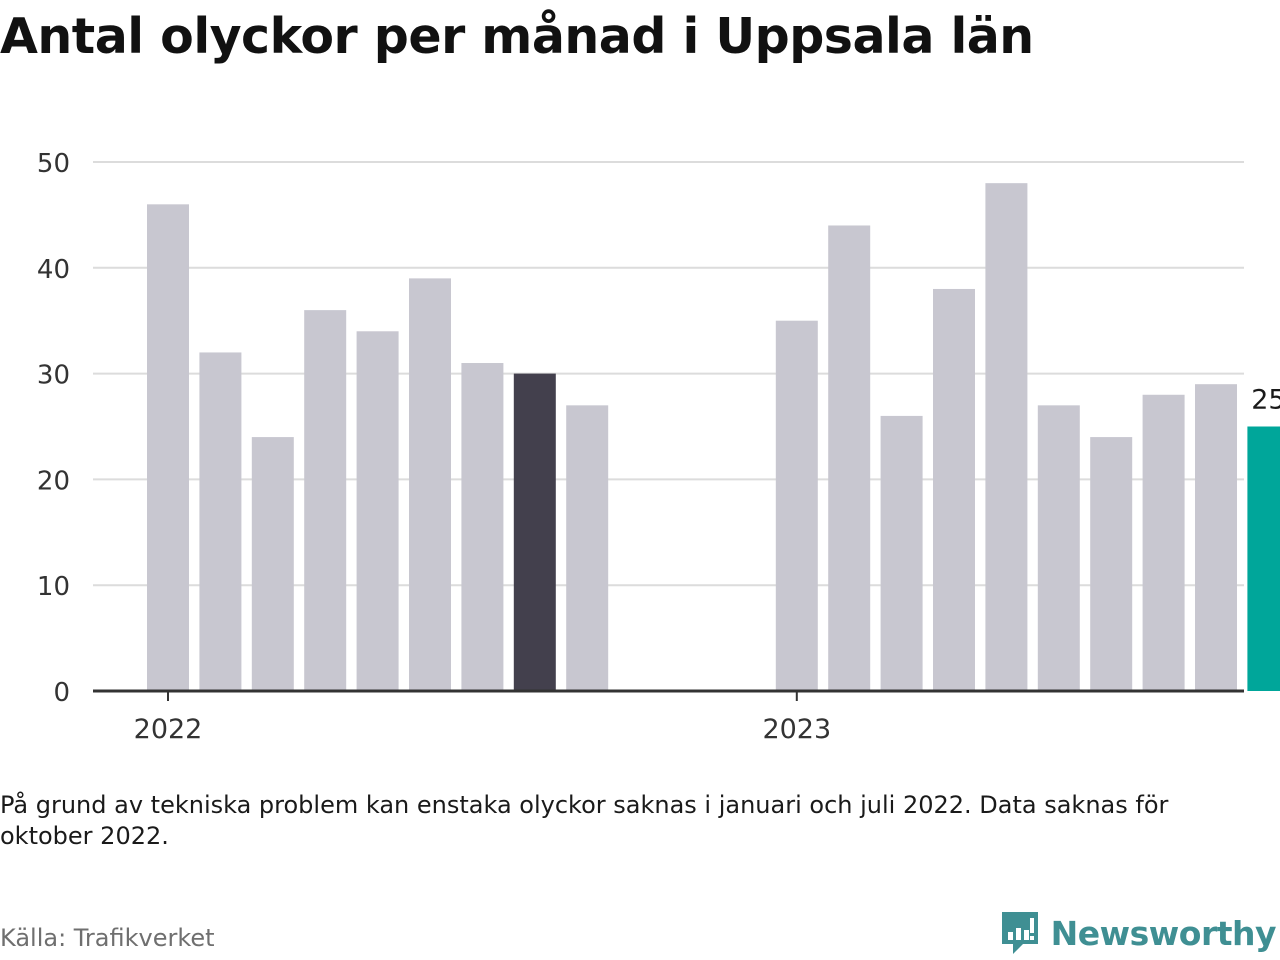  I want to click on y-tick-label: 30, so click(53, 376).